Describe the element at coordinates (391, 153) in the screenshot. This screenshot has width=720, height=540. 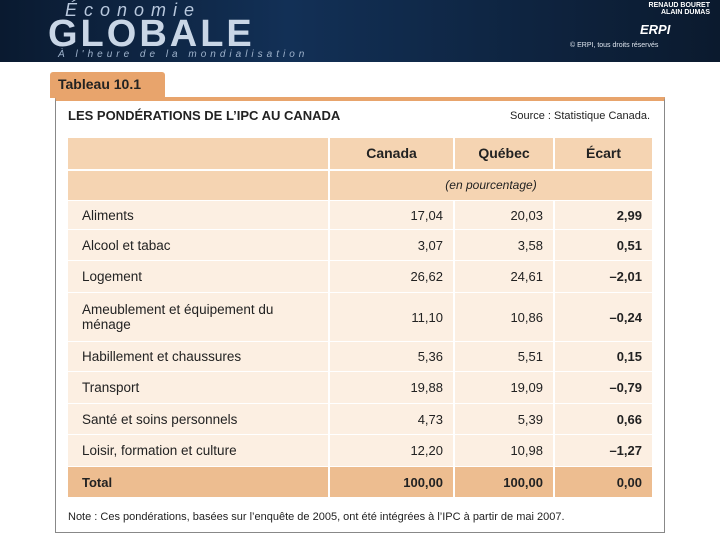
I see `column-header: Canada` at that location.